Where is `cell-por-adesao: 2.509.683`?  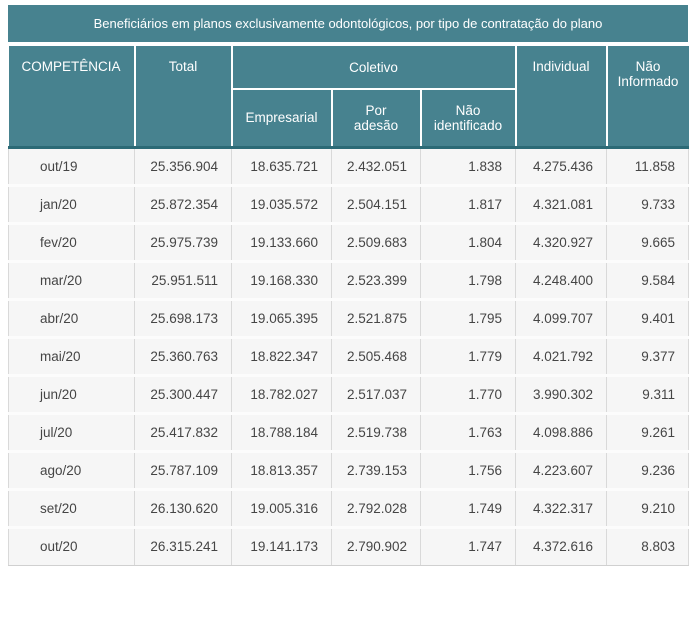
cell-por-adesao: 2.509.683 is located at coordinates (376, 242).